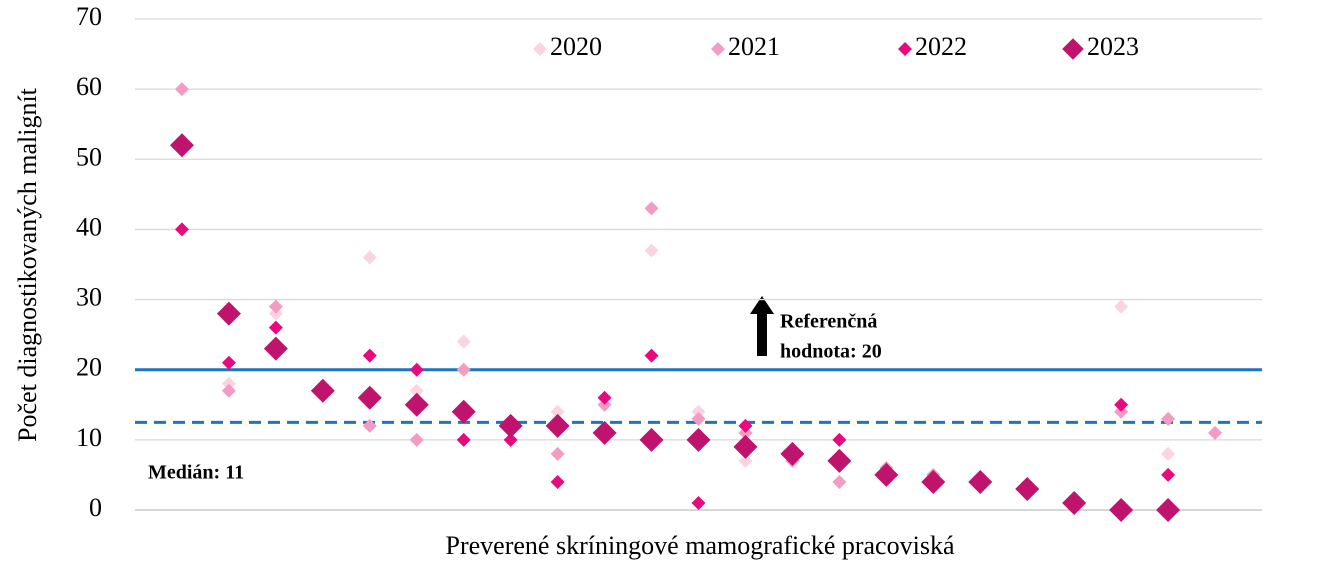 The image size is (1317, 561). Describe the element at coordinates (27, 264) in the screenshot. I see `y-axis-label: Počet diagnostikovaných malignít` at that location.